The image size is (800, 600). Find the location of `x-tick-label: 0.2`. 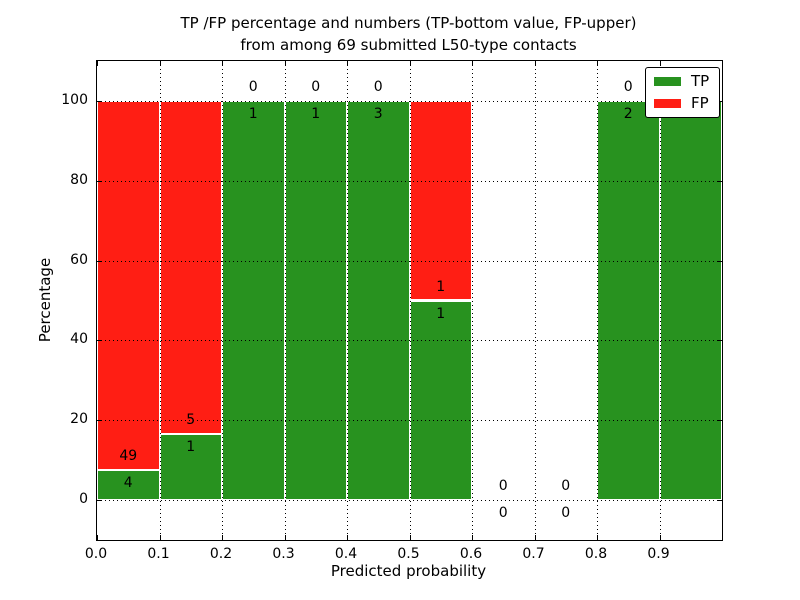

x-tick-label: 0.2 is located at coordinates (221, 554).